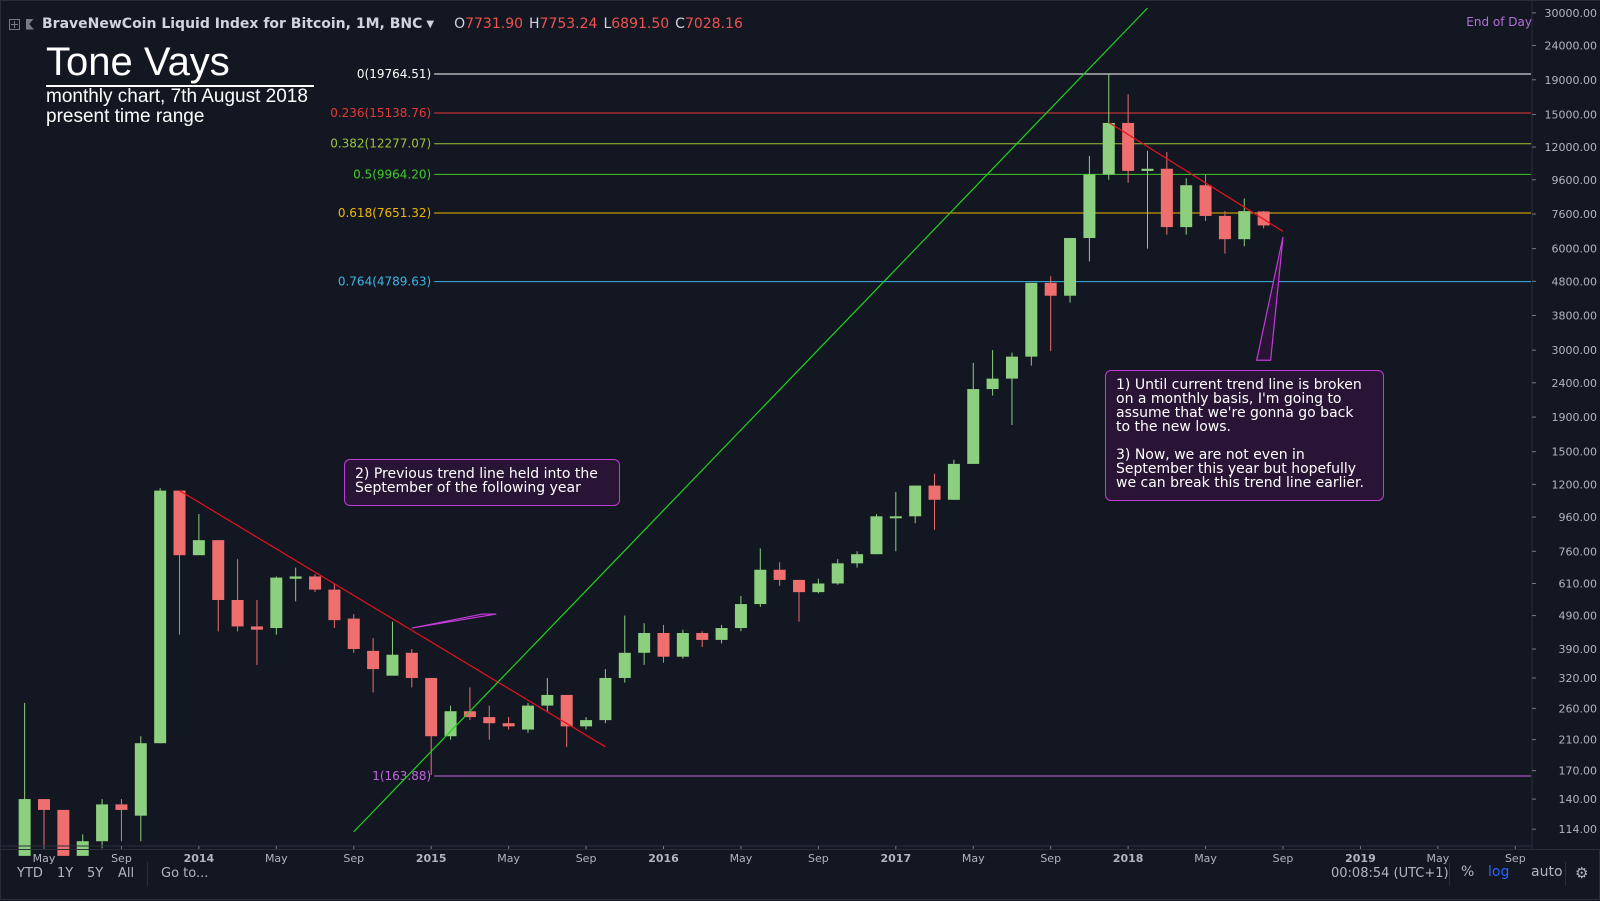 The width and height of the screenshot is (1600, 901). I want to click on open-label: O, so click(460, 24).